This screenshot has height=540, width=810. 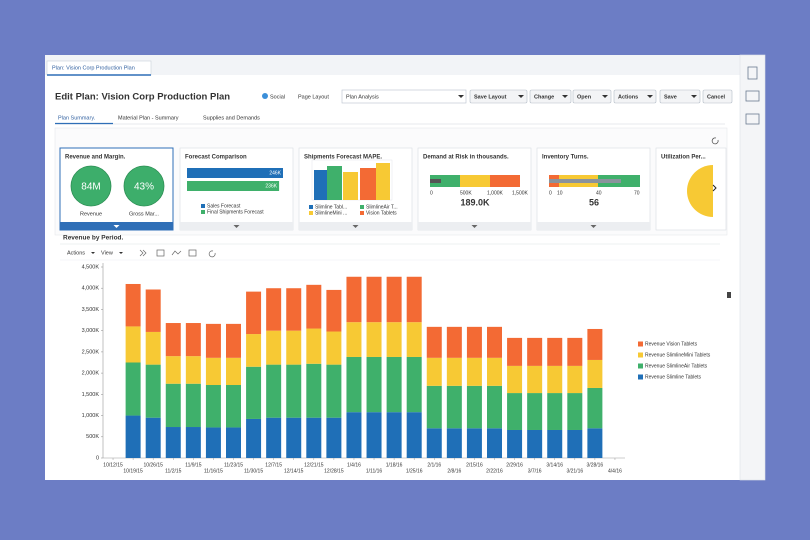 I want to click on chart-toolbar-icons, so click(x=177, y=253).